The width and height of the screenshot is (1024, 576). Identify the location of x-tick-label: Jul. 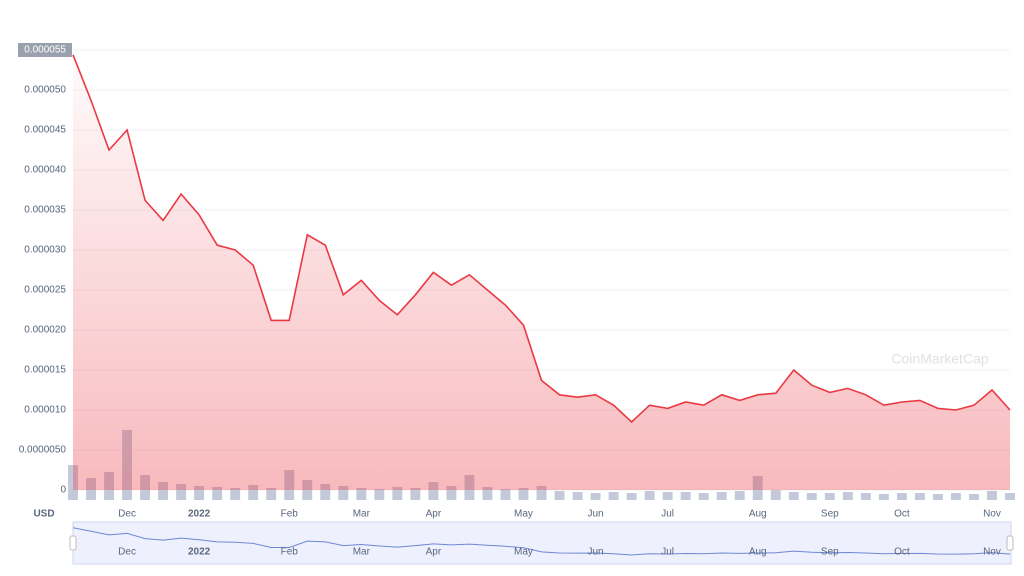
(667, 514).